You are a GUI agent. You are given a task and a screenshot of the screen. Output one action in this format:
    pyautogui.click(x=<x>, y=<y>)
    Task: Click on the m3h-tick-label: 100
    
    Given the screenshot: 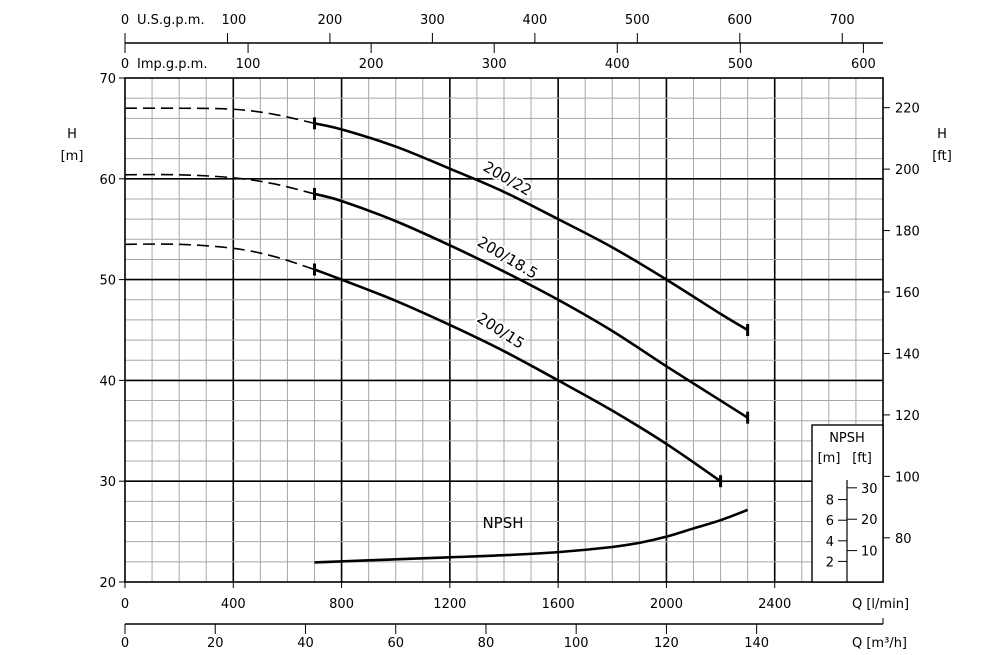 What is the action you would take?
    pyautogui.click(x=576, y=643)
    